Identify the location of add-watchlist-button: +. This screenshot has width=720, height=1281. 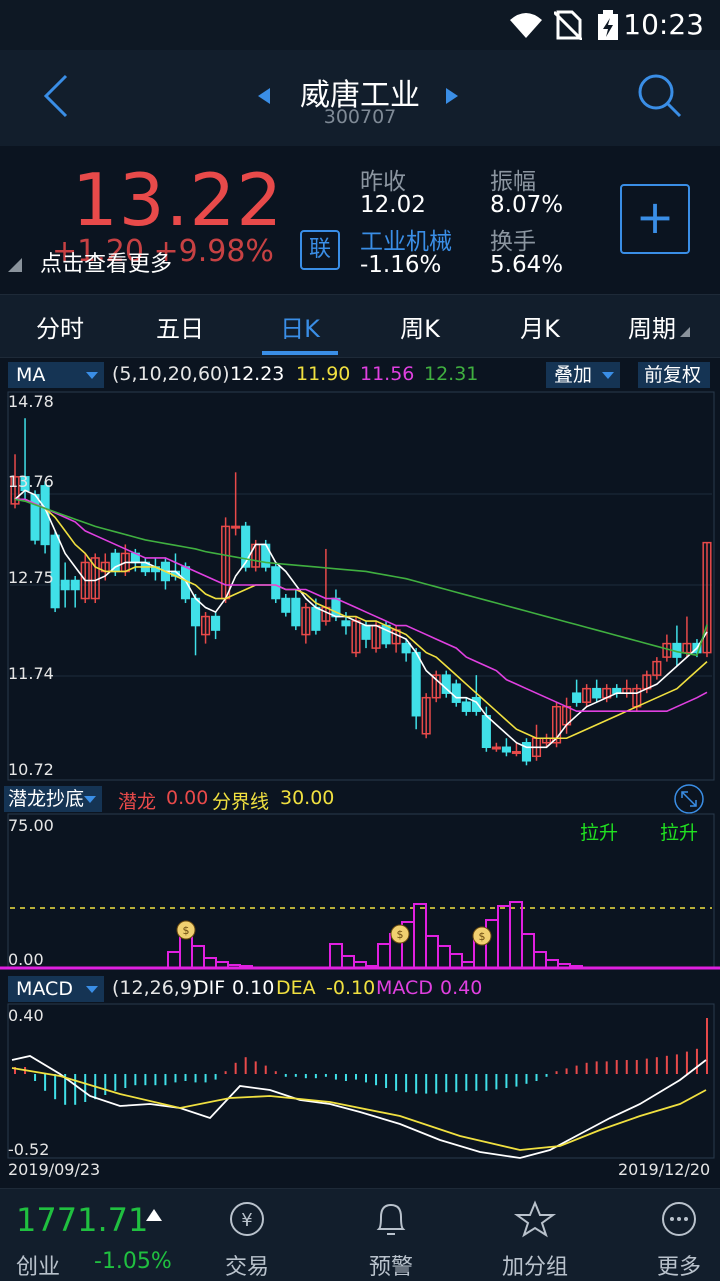
(655, 219).